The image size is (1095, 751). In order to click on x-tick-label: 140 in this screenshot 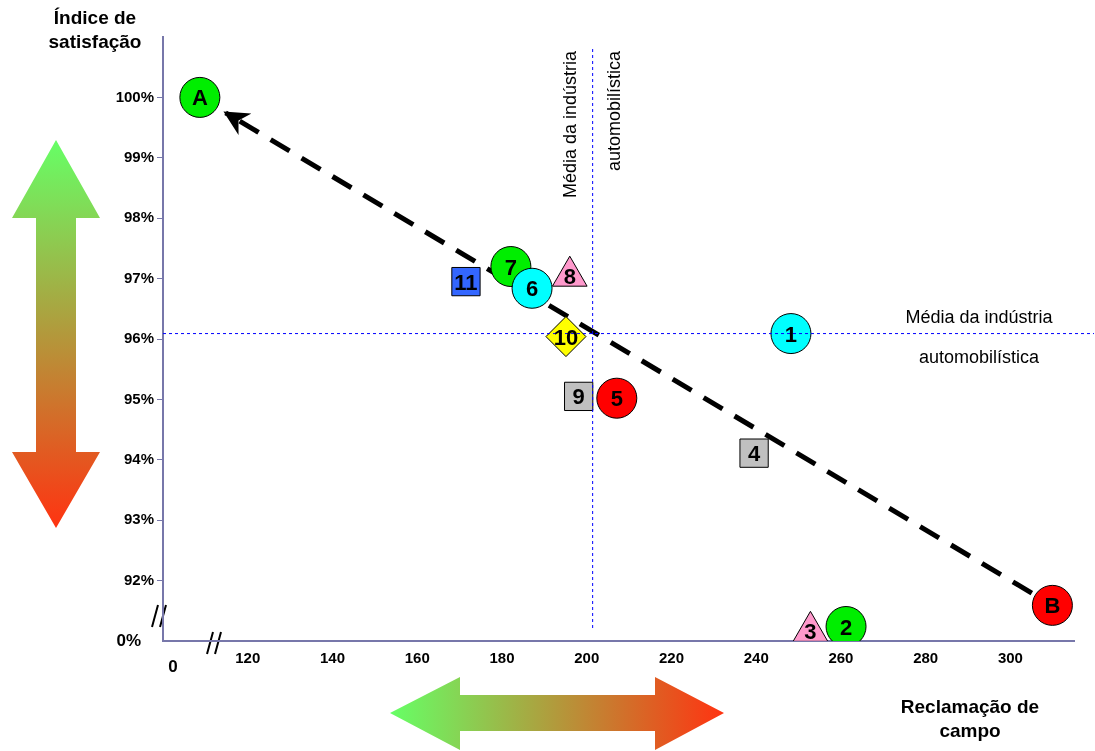, I will do `click(332, 658)`.